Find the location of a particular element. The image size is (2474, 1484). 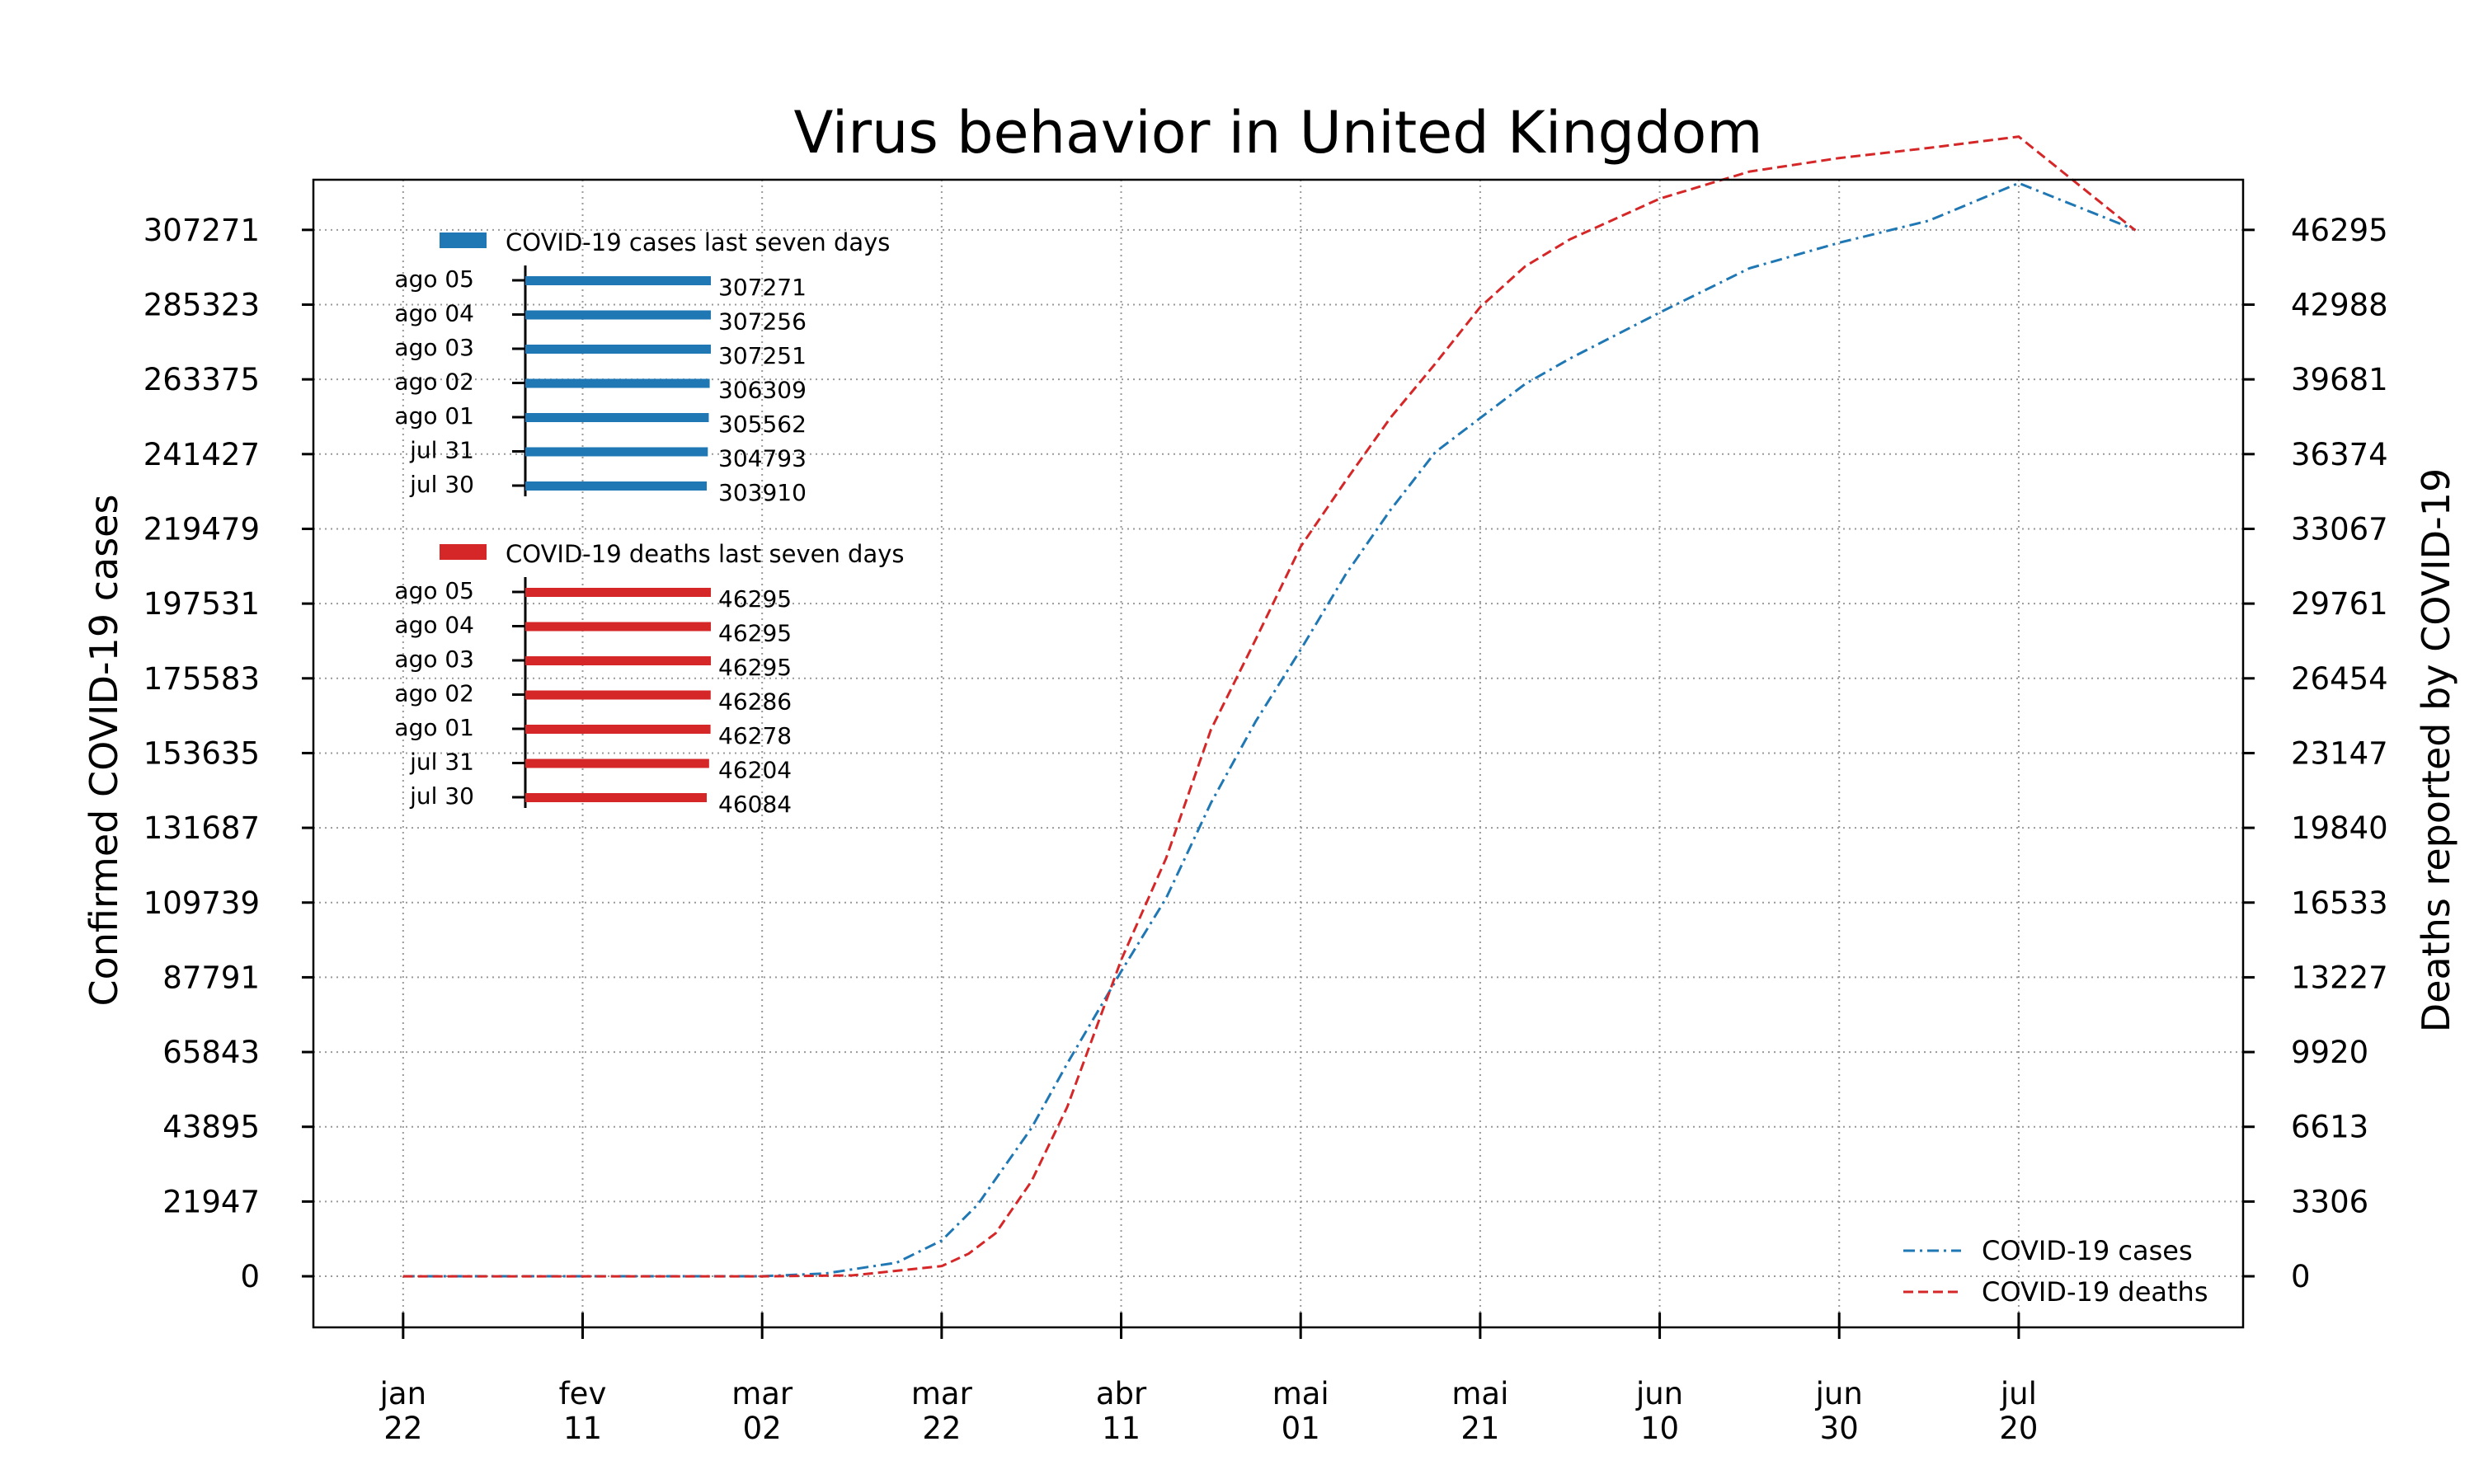

x-tick-label-month: jul is located at coordinates (2018, 1393).